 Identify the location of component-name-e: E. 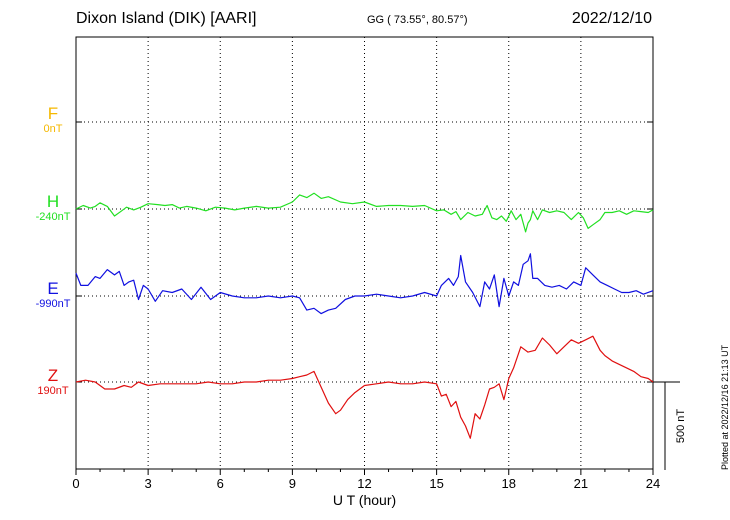
(53, 288).